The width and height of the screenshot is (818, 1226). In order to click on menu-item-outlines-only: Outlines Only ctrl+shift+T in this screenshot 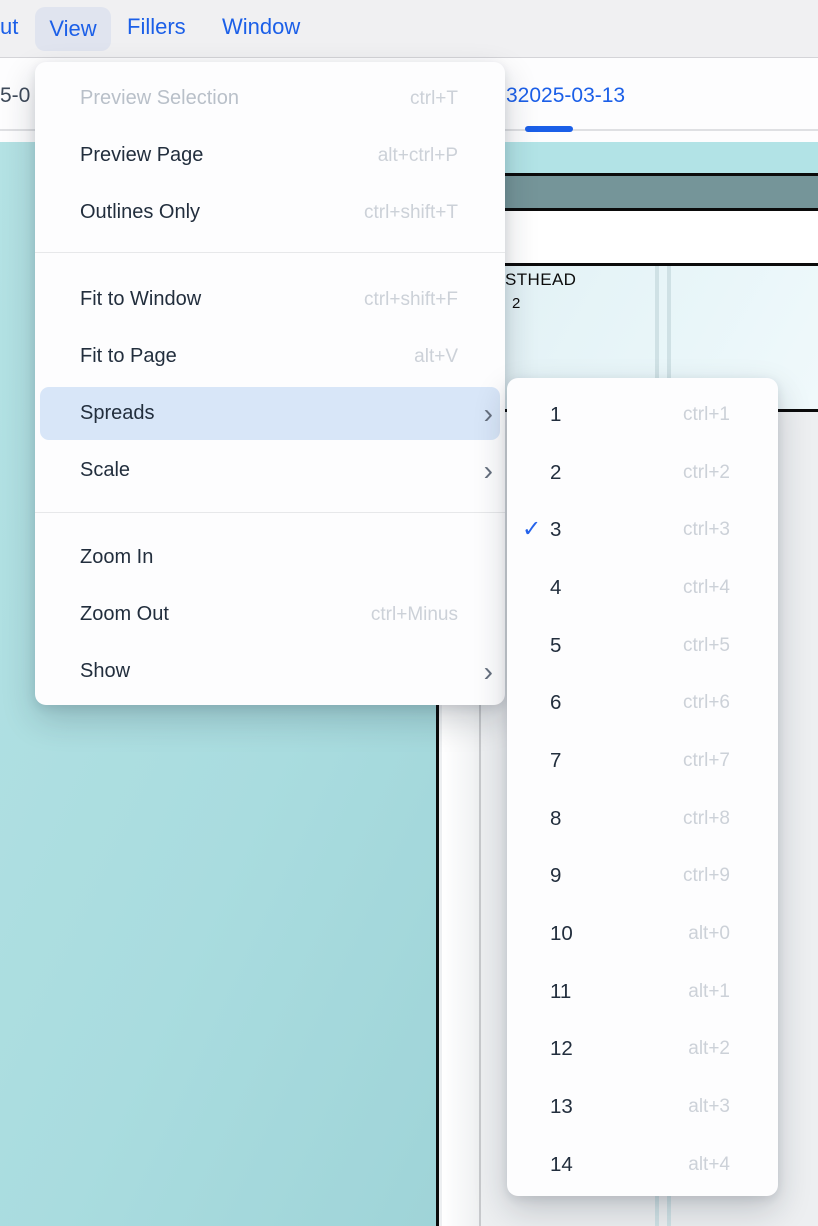, I will do `click(270, 212)`.